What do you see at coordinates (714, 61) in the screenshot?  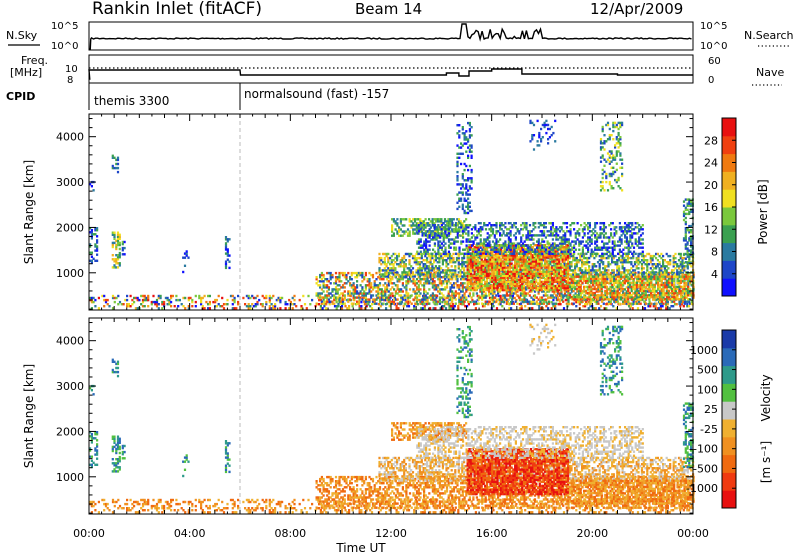 I see `nave-tick-max: 60` at bounding box center [714, 61].